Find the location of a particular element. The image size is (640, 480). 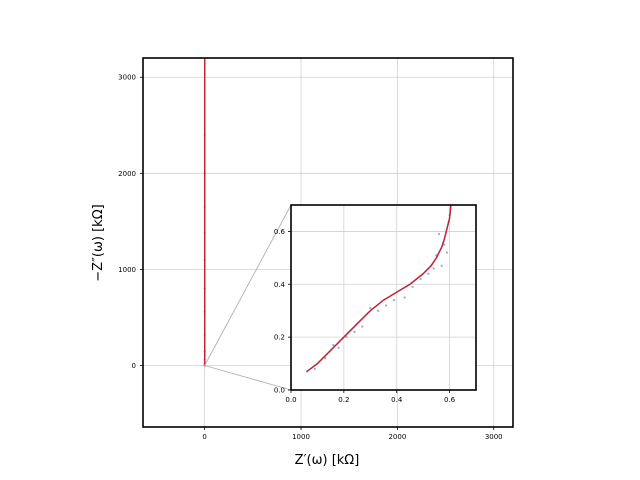

y-tick-label: 1000 is located at coordinates (127, 270).